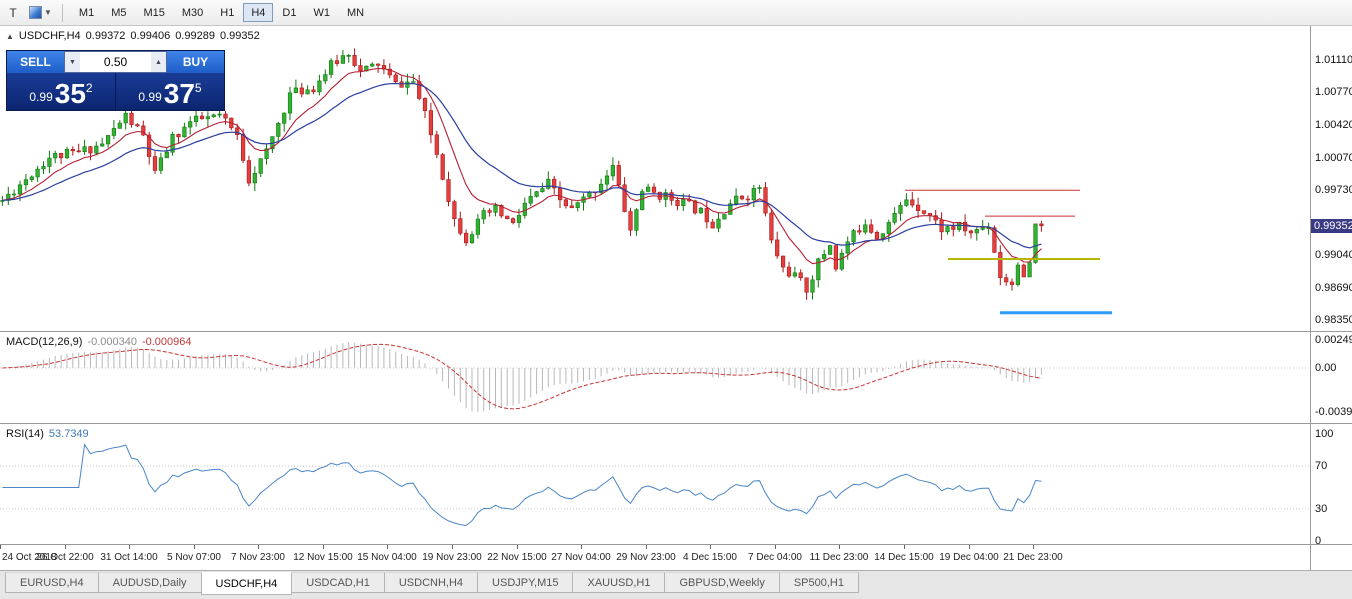 This screenshot has height=599, width=1352. I want to click on volume-increase-button: ▲, so click(158, 62).